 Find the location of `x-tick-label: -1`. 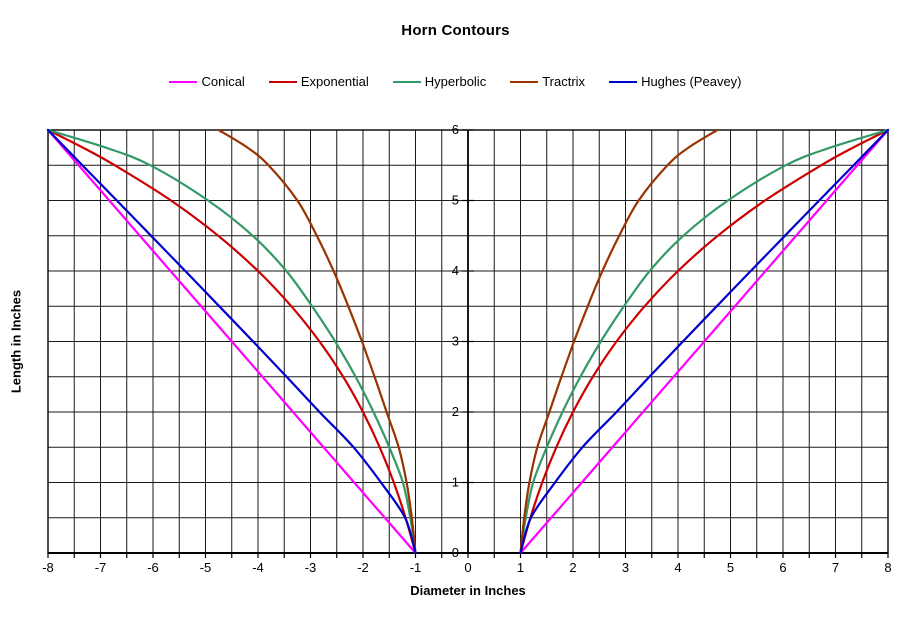

x-tick-label: -1 is located at coordinates (416, 567).